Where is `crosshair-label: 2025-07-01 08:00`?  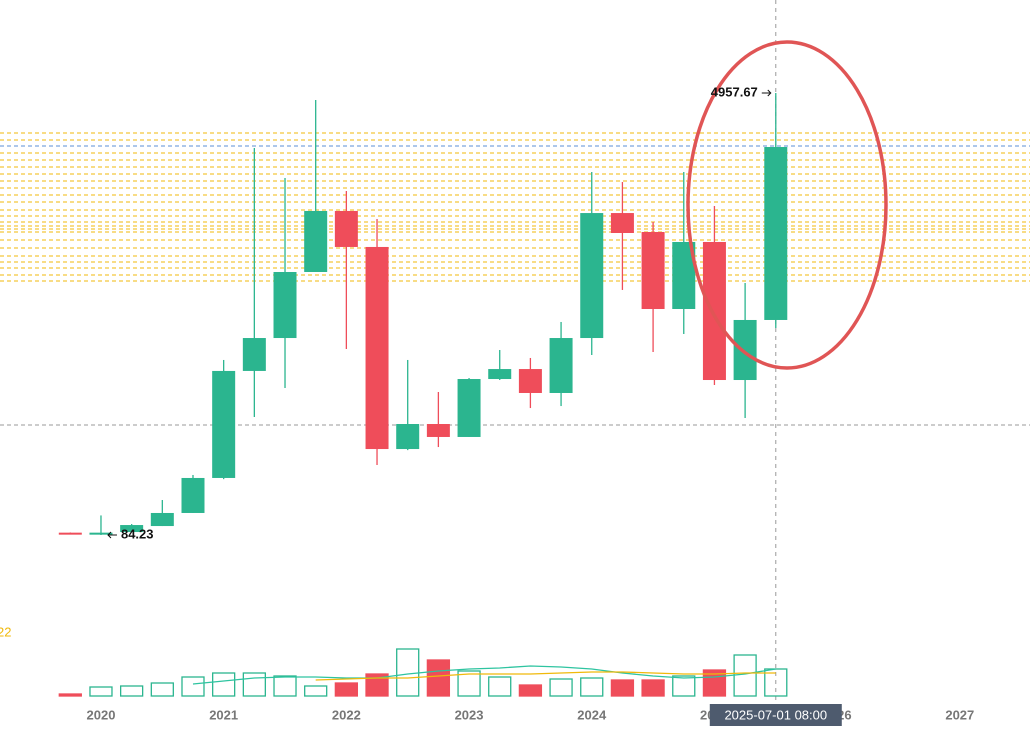 crosshair-label: 2025-07-01 08:00 is located at coordinates (775, 714).